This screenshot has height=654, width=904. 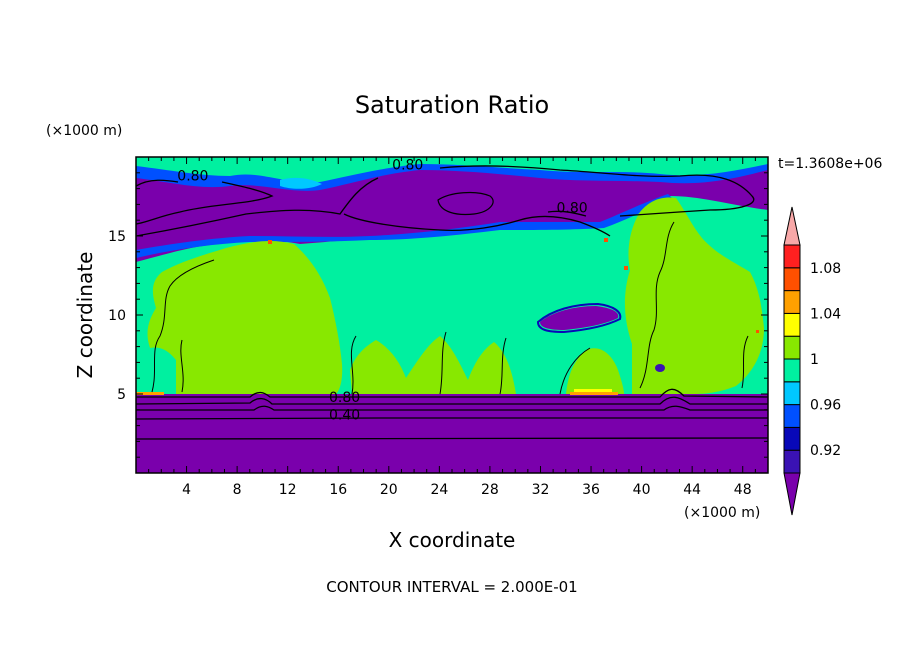 What do you see at coordinates (245, 317) in the screenshot?
I see `region-left-green` at bounding box center [245, 317].